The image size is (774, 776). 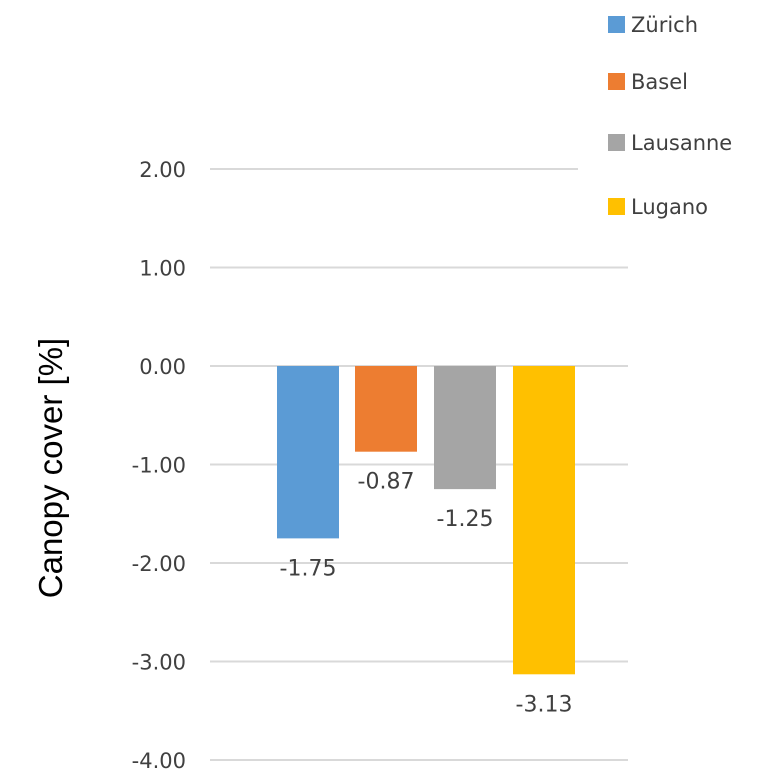 I want to click on bar-basel, so click(x=386, y=409).